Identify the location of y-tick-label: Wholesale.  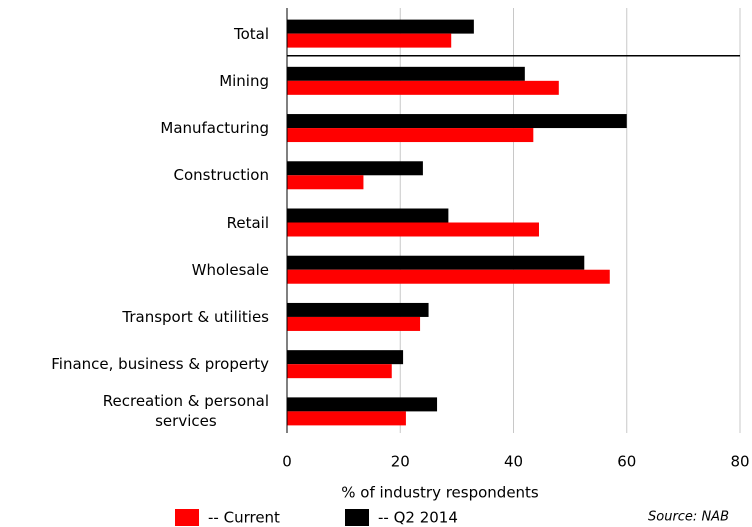
(230, 269).